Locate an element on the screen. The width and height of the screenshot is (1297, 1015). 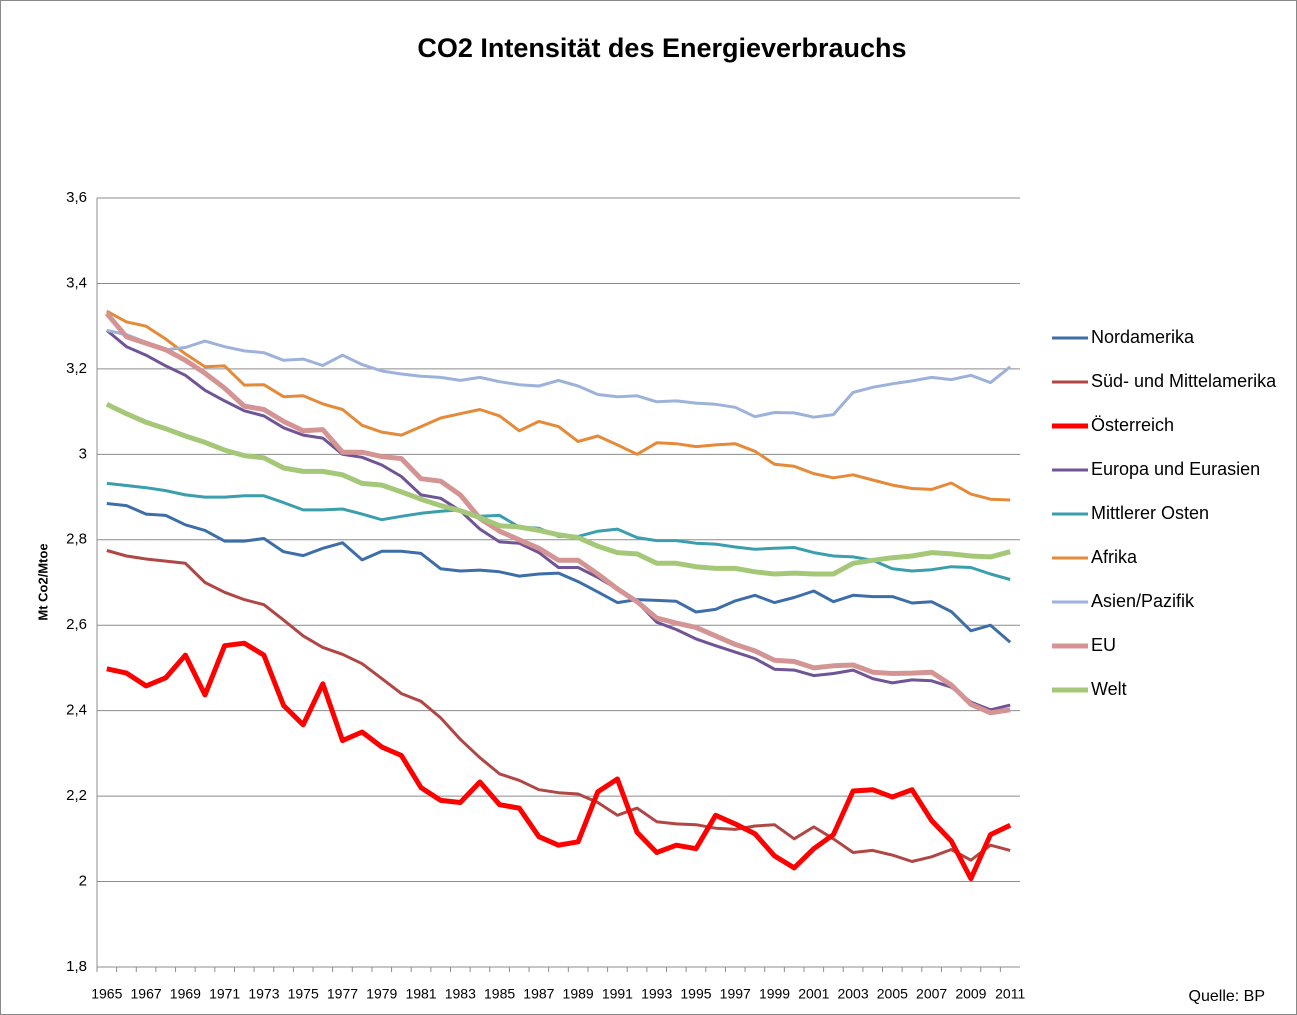
y-tick-label: 3,2 is located at coordinates (76, 368).